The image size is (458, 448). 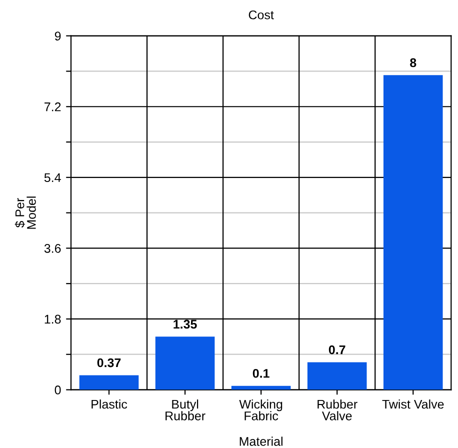 What do you see at coordinates (185, 324) in the screenshot?
I see `data-label: 1.35` at bounding box center [185, 324].